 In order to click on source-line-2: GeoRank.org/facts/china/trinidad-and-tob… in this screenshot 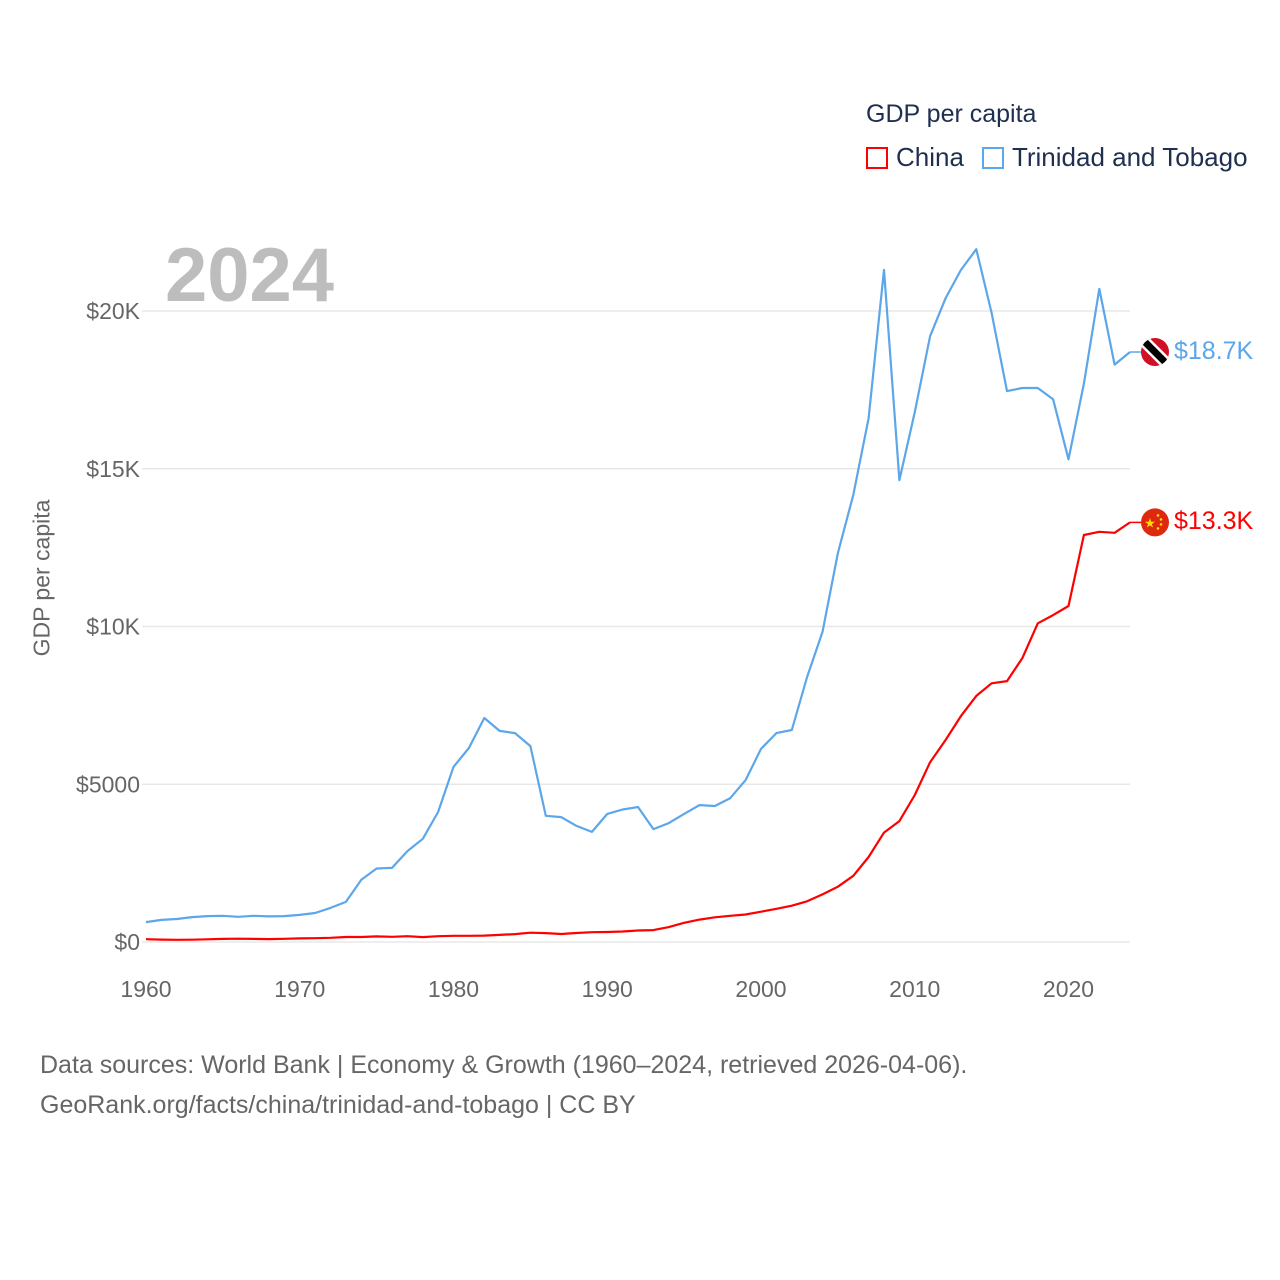, I will do `click(338, 1105)`.